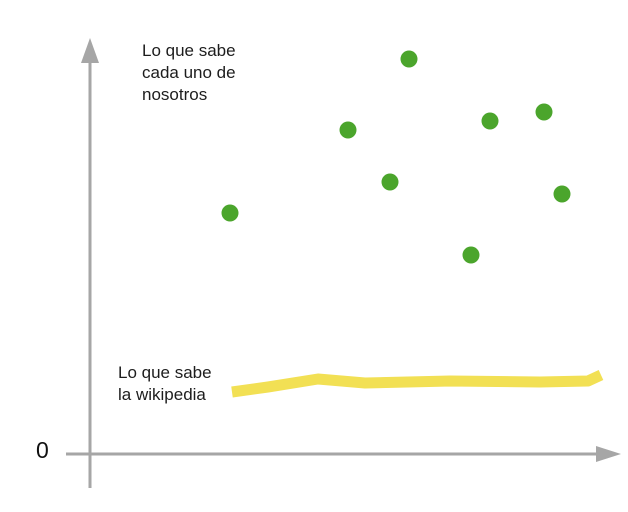 Image resolution: width=628 pixels, height=512 pixels. Describe the element at coordinates (42, 450) in the screenshot. I see `origin-zero-label: 0` at that location.